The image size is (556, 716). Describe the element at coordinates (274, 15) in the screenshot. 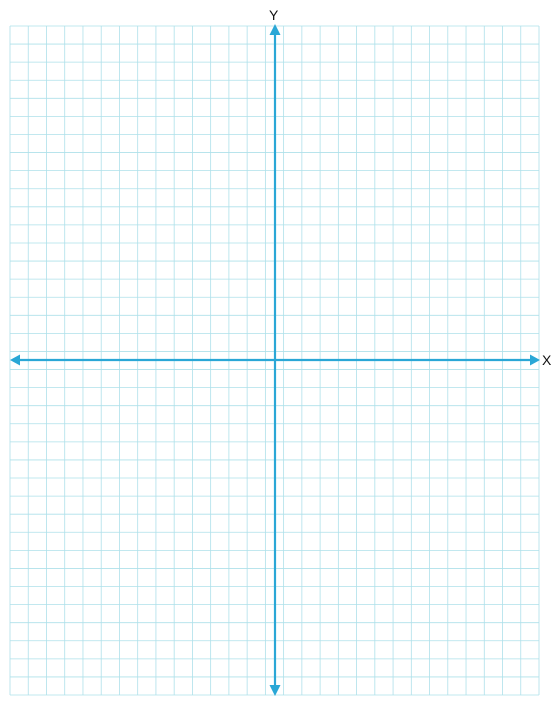

I see `y-axis-label: Y` at that location.